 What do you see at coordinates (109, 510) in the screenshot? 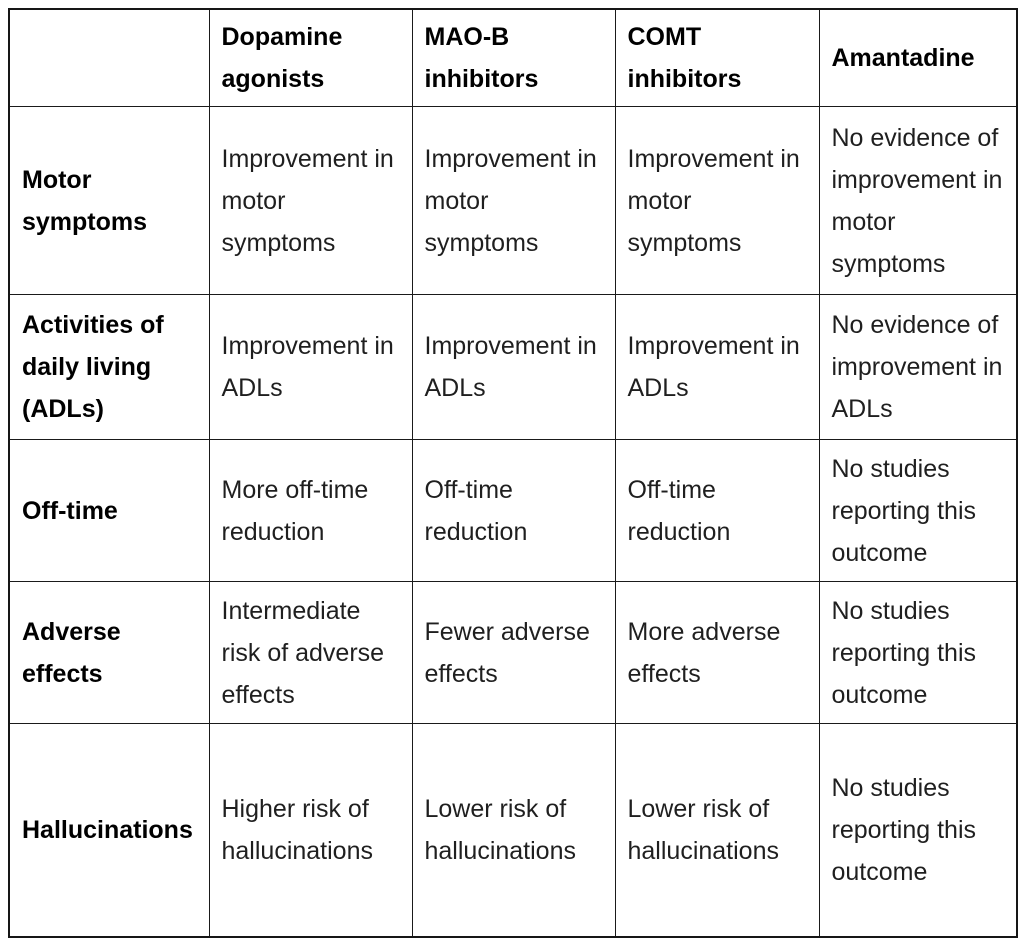
I see `row-label-off-time: Off-time` at bounding box center [109, 510].